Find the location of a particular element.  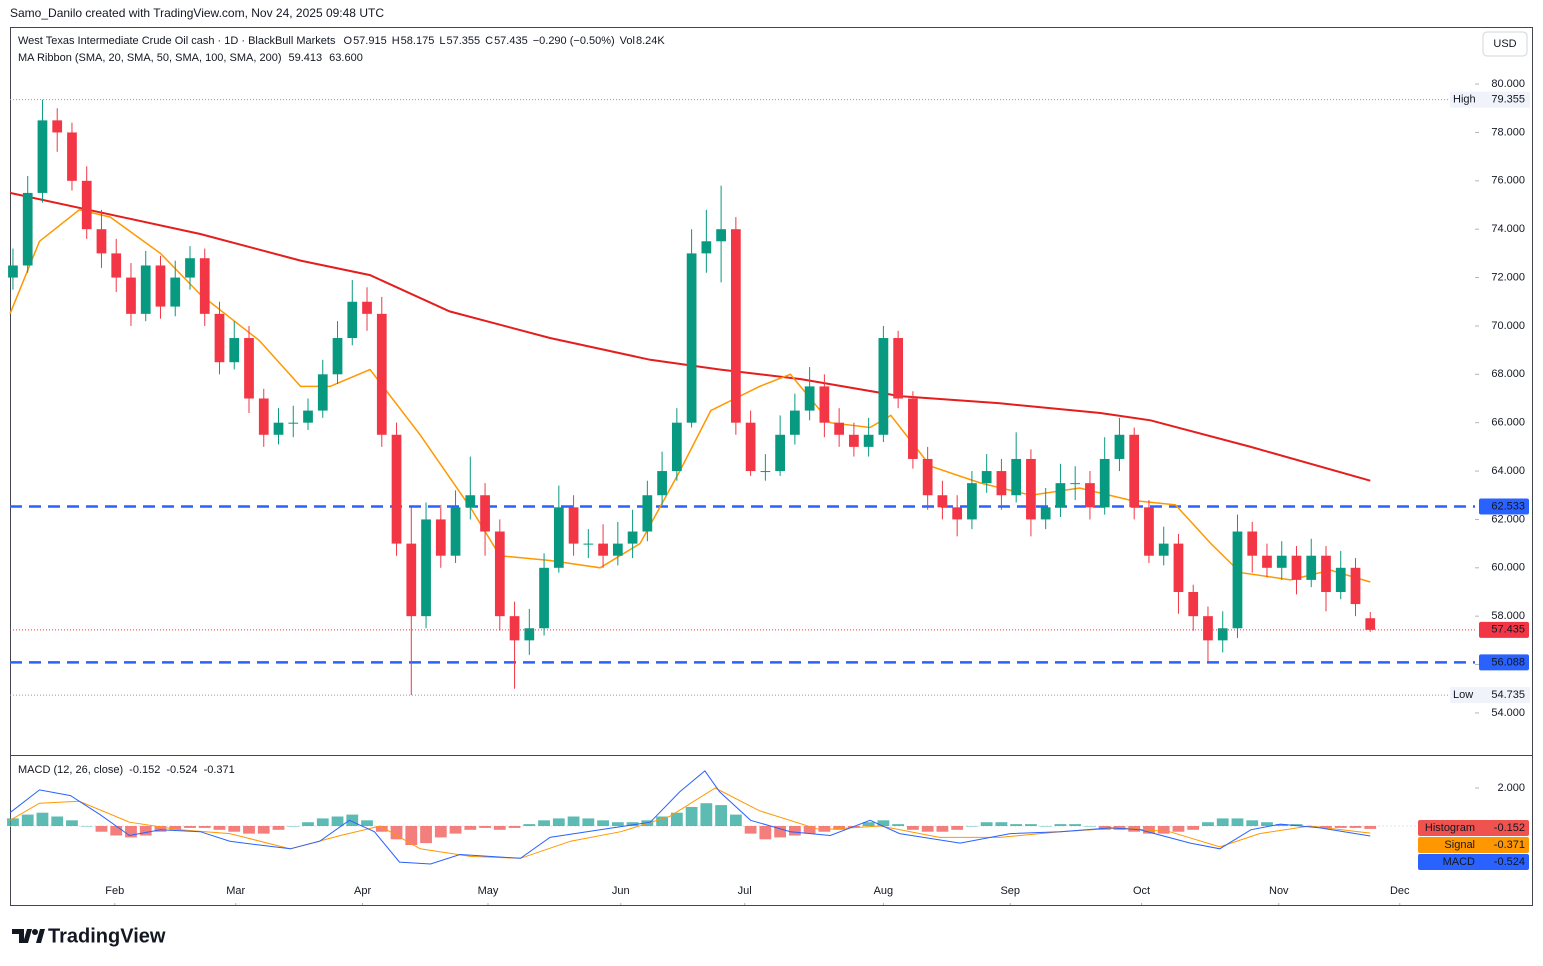

ribbon-value: 63.600 is located at coordinates (346, 58).